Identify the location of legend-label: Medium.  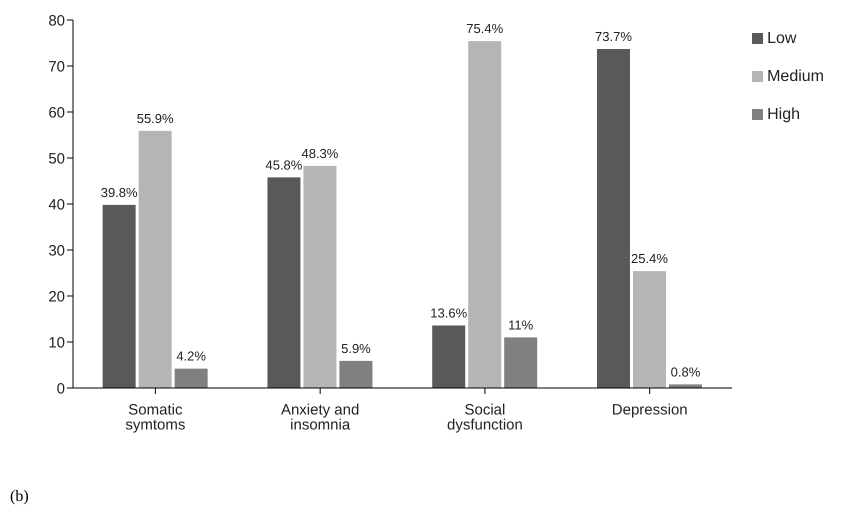
(795, 76).